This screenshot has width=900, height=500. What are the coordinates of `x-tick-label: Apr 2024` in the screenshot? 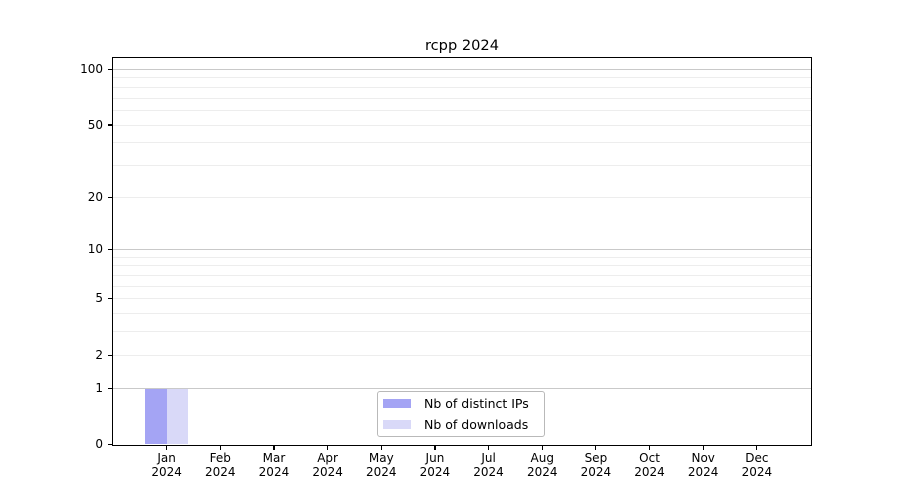 It's located at (328, 465).